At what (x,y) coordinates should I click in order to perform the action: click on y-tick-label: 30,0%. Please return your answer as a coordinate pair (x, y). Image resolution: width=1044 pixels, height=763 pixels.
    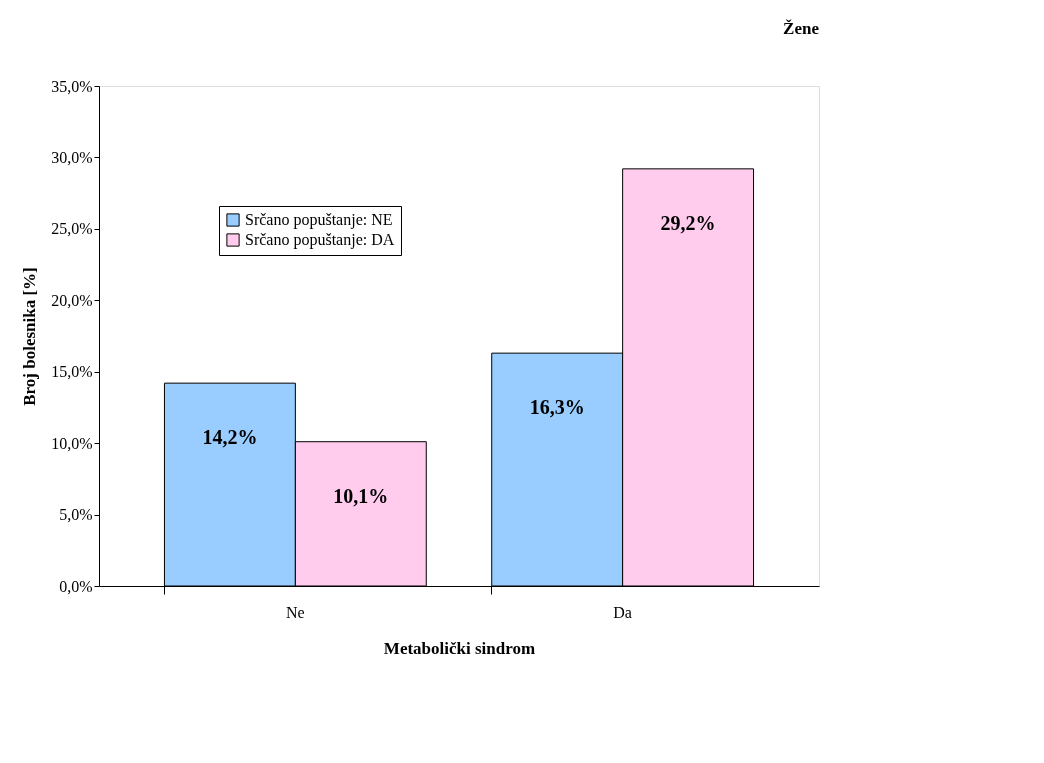
    Looking at the image, I should click on (72, 157).